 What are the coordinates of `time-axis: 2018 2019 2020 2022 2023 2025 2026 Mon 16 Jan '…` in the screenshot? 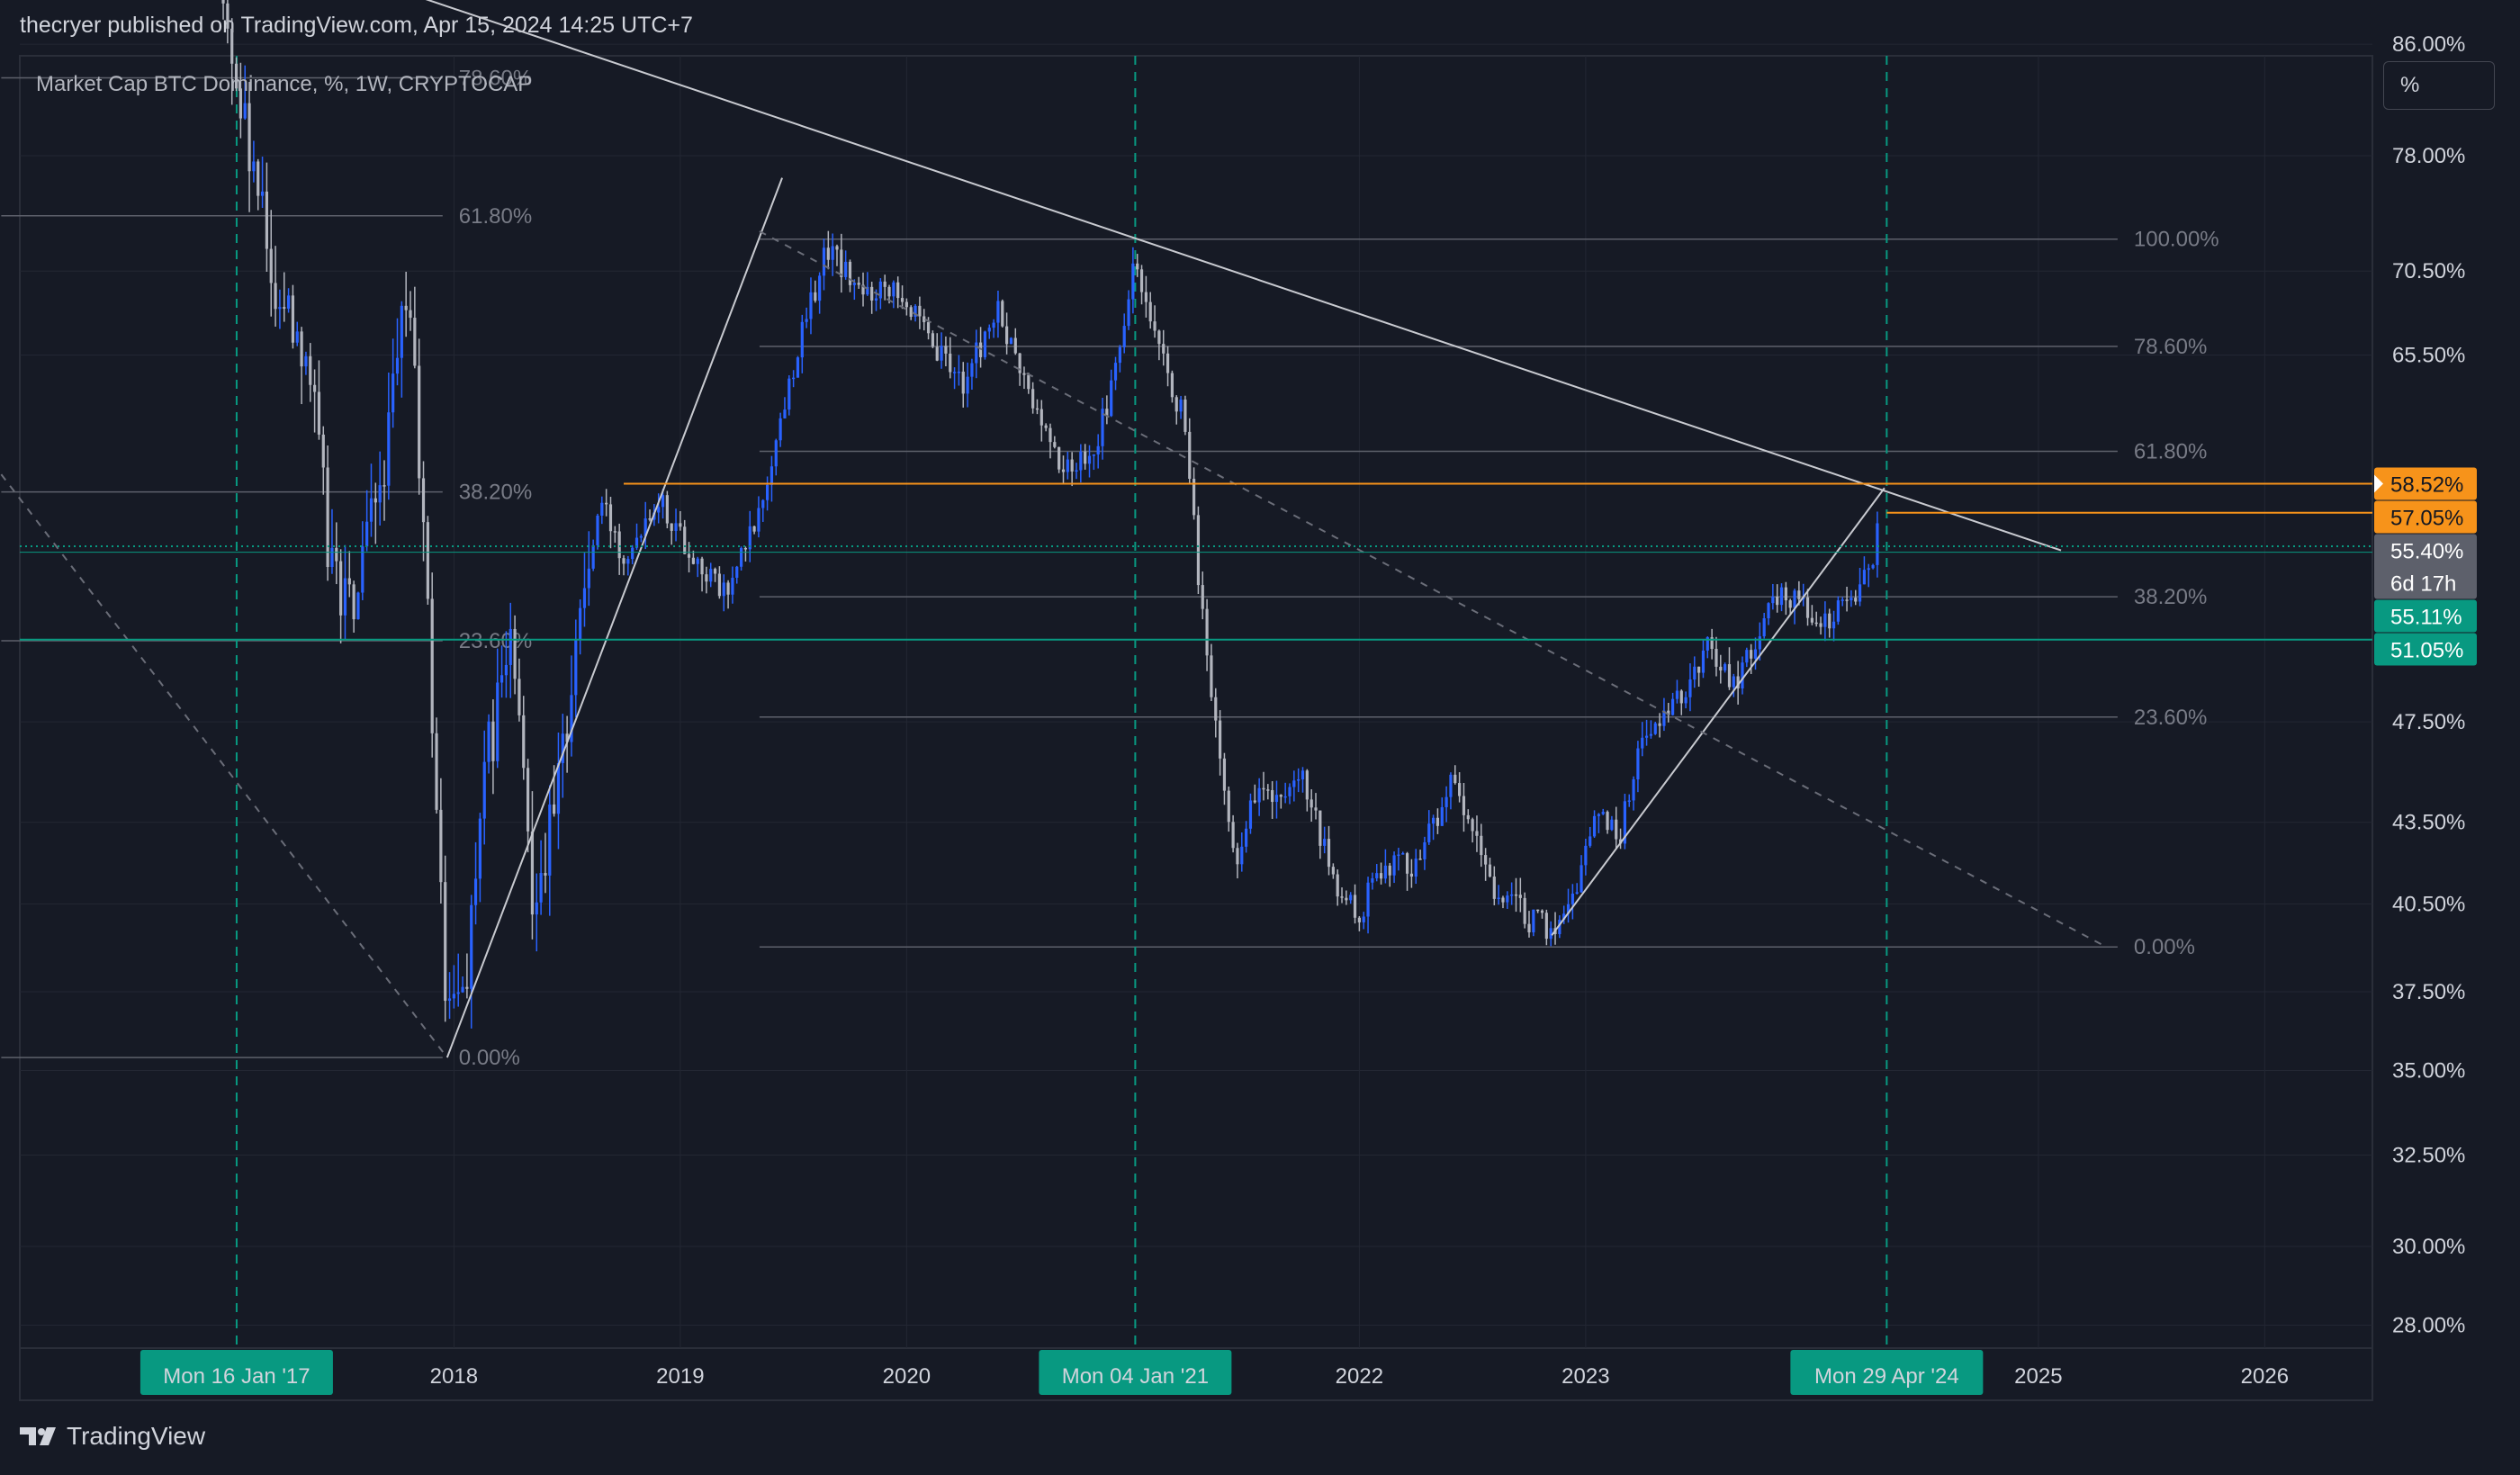 It's located at (1215, 1373).